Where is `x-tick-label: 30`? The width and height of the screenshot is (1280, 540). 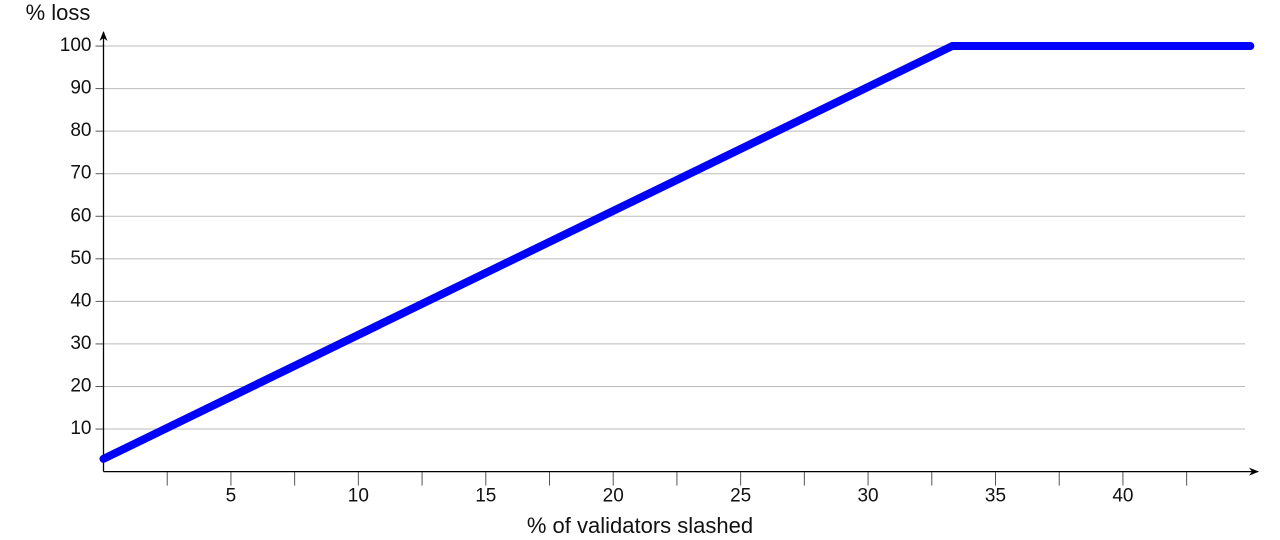 x-tick-label: 30 is located at coordinates (867, 496).